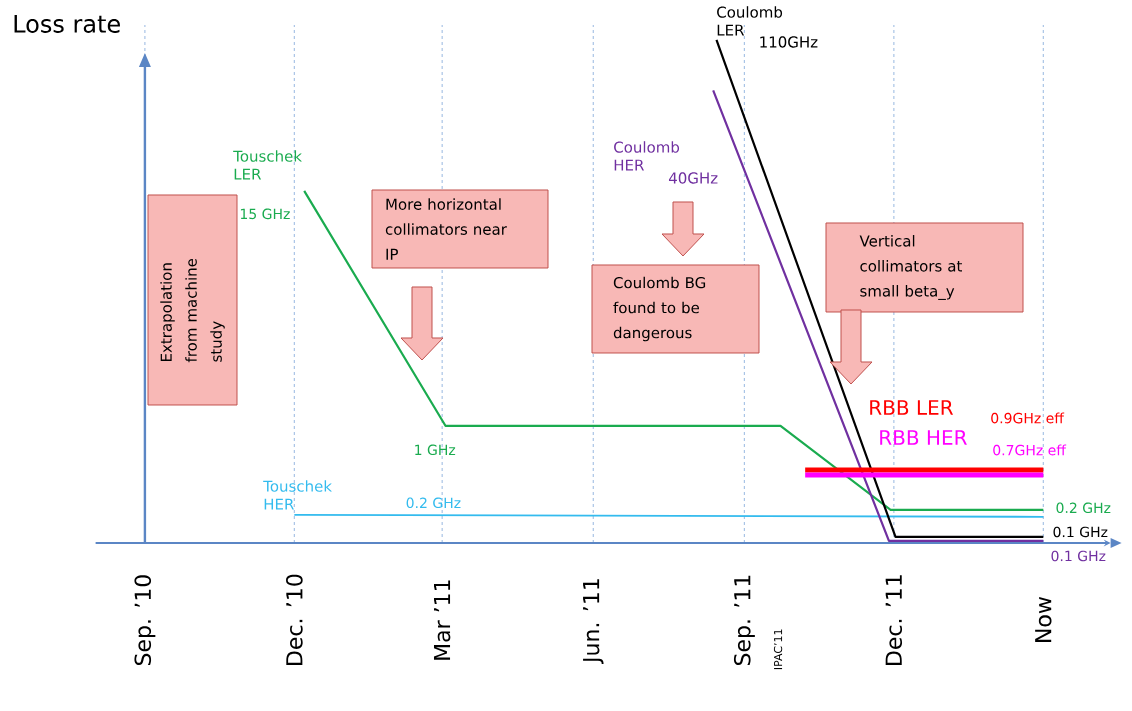 This screenshot has height=711, width=1132. I want to click on annotation: 40GHz, so click(693, 178).